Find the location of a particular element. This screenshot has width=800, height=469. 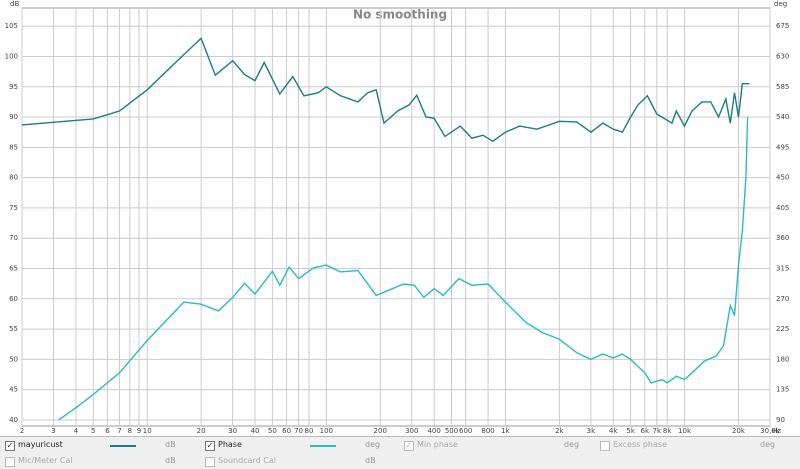

x-tick-label: 5k is located at coordinates (630, 431).